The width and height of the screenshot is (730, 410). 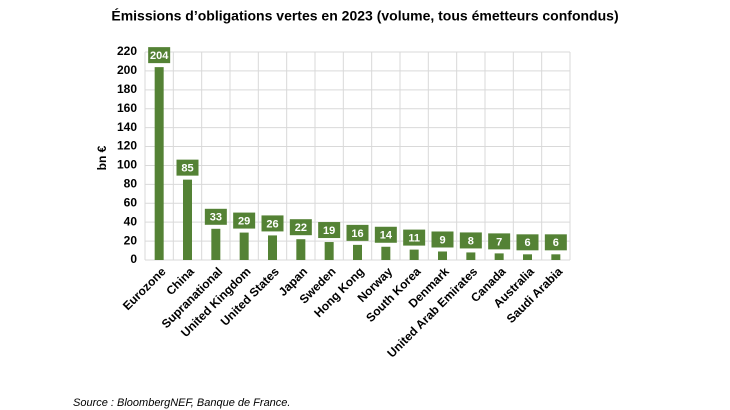 I want to click on y-tick-label: 80, so click(x=131, y=184).